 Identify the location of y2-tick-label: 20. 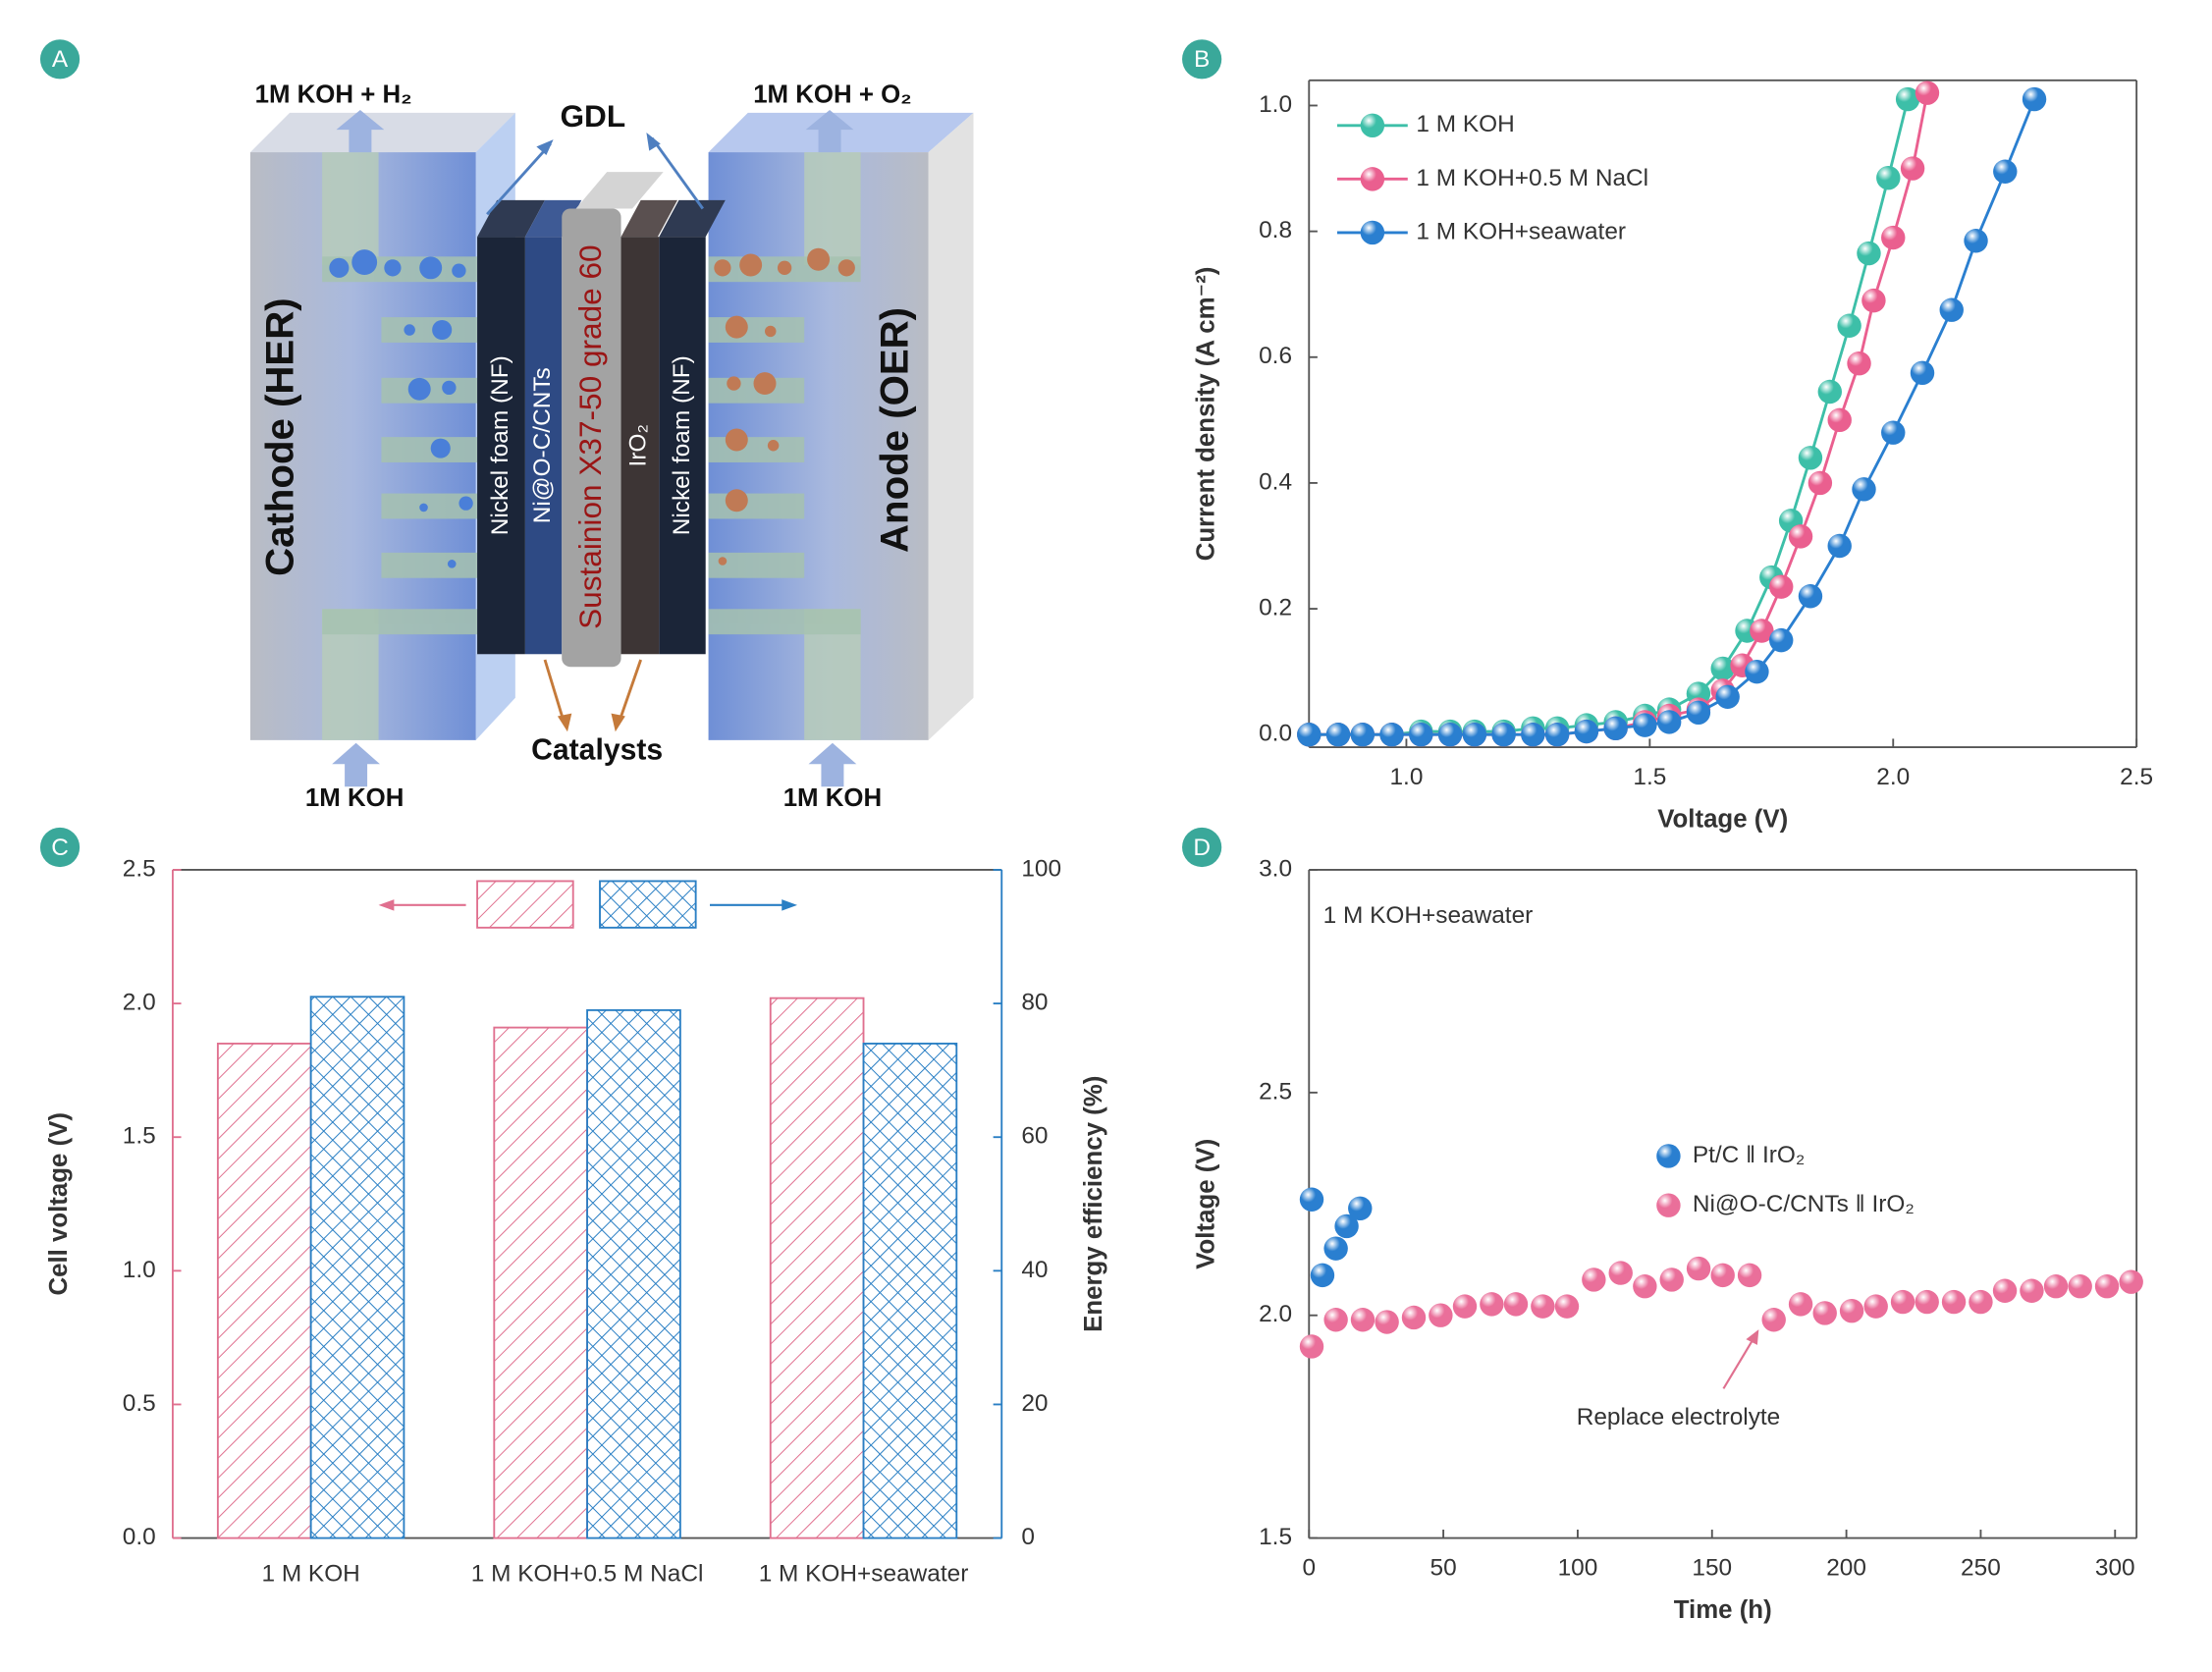
(1035, 1403).